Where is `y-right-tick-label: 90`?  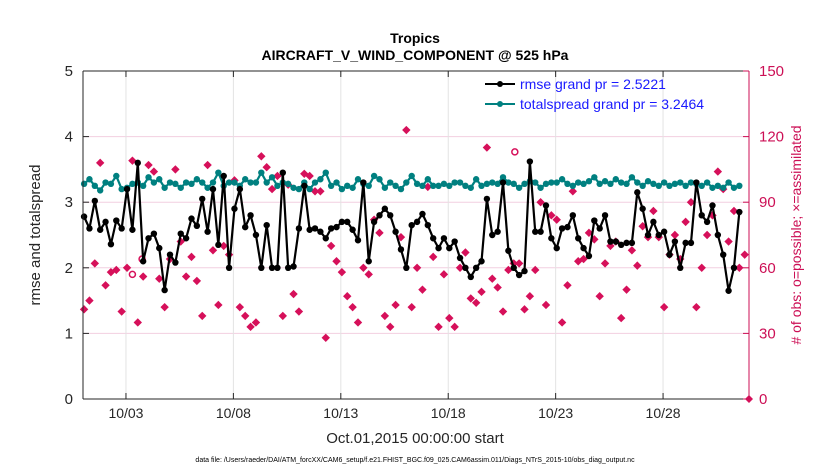
y-right-tick-label: 90 is located at coordinates (767, 202).